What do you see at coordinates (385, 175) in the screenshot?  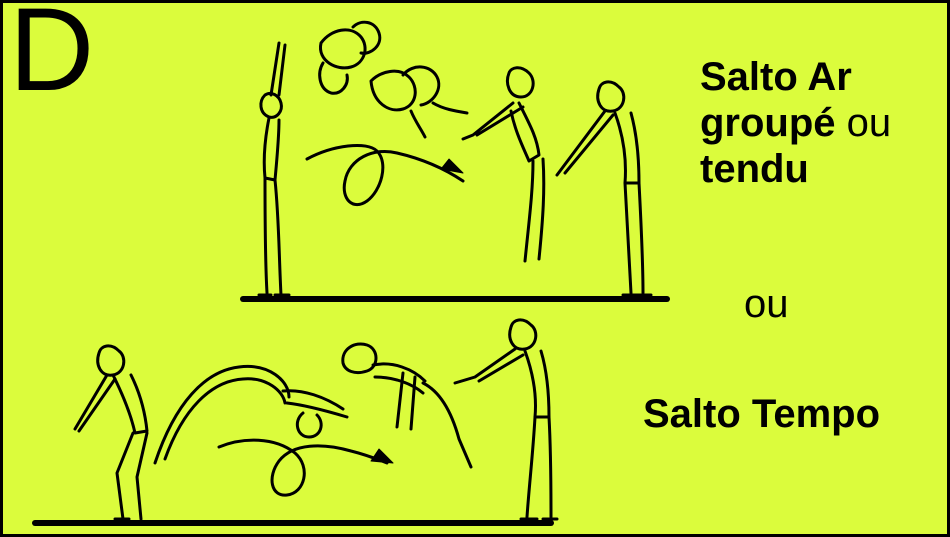 I see `top-rotation-arrow-icon` at bounding box center [385, 175].